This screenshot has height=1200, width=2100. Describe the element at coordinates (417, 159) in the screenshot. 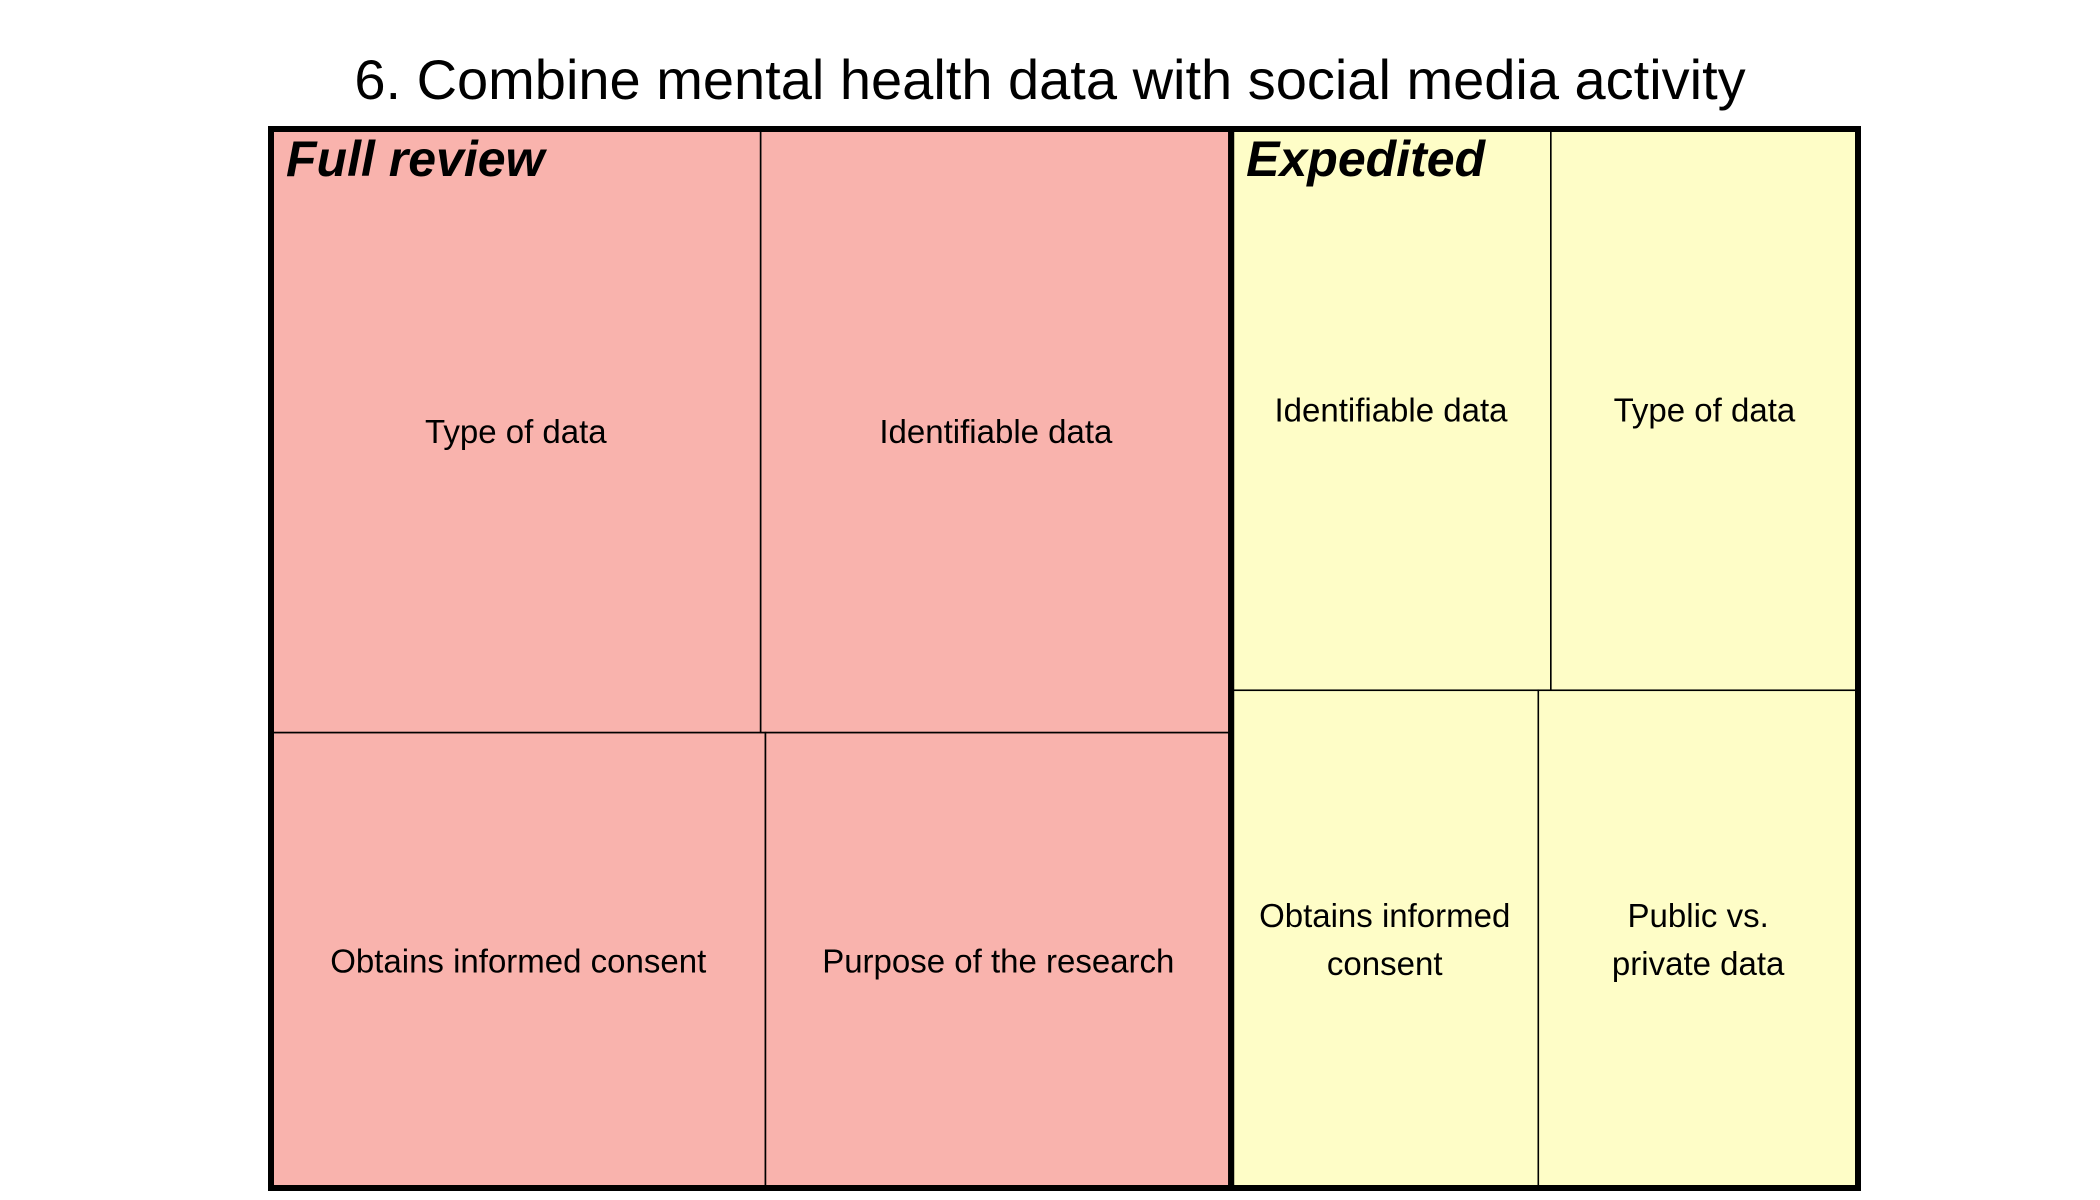

I see `treemap-group-label: Full review` at that location.